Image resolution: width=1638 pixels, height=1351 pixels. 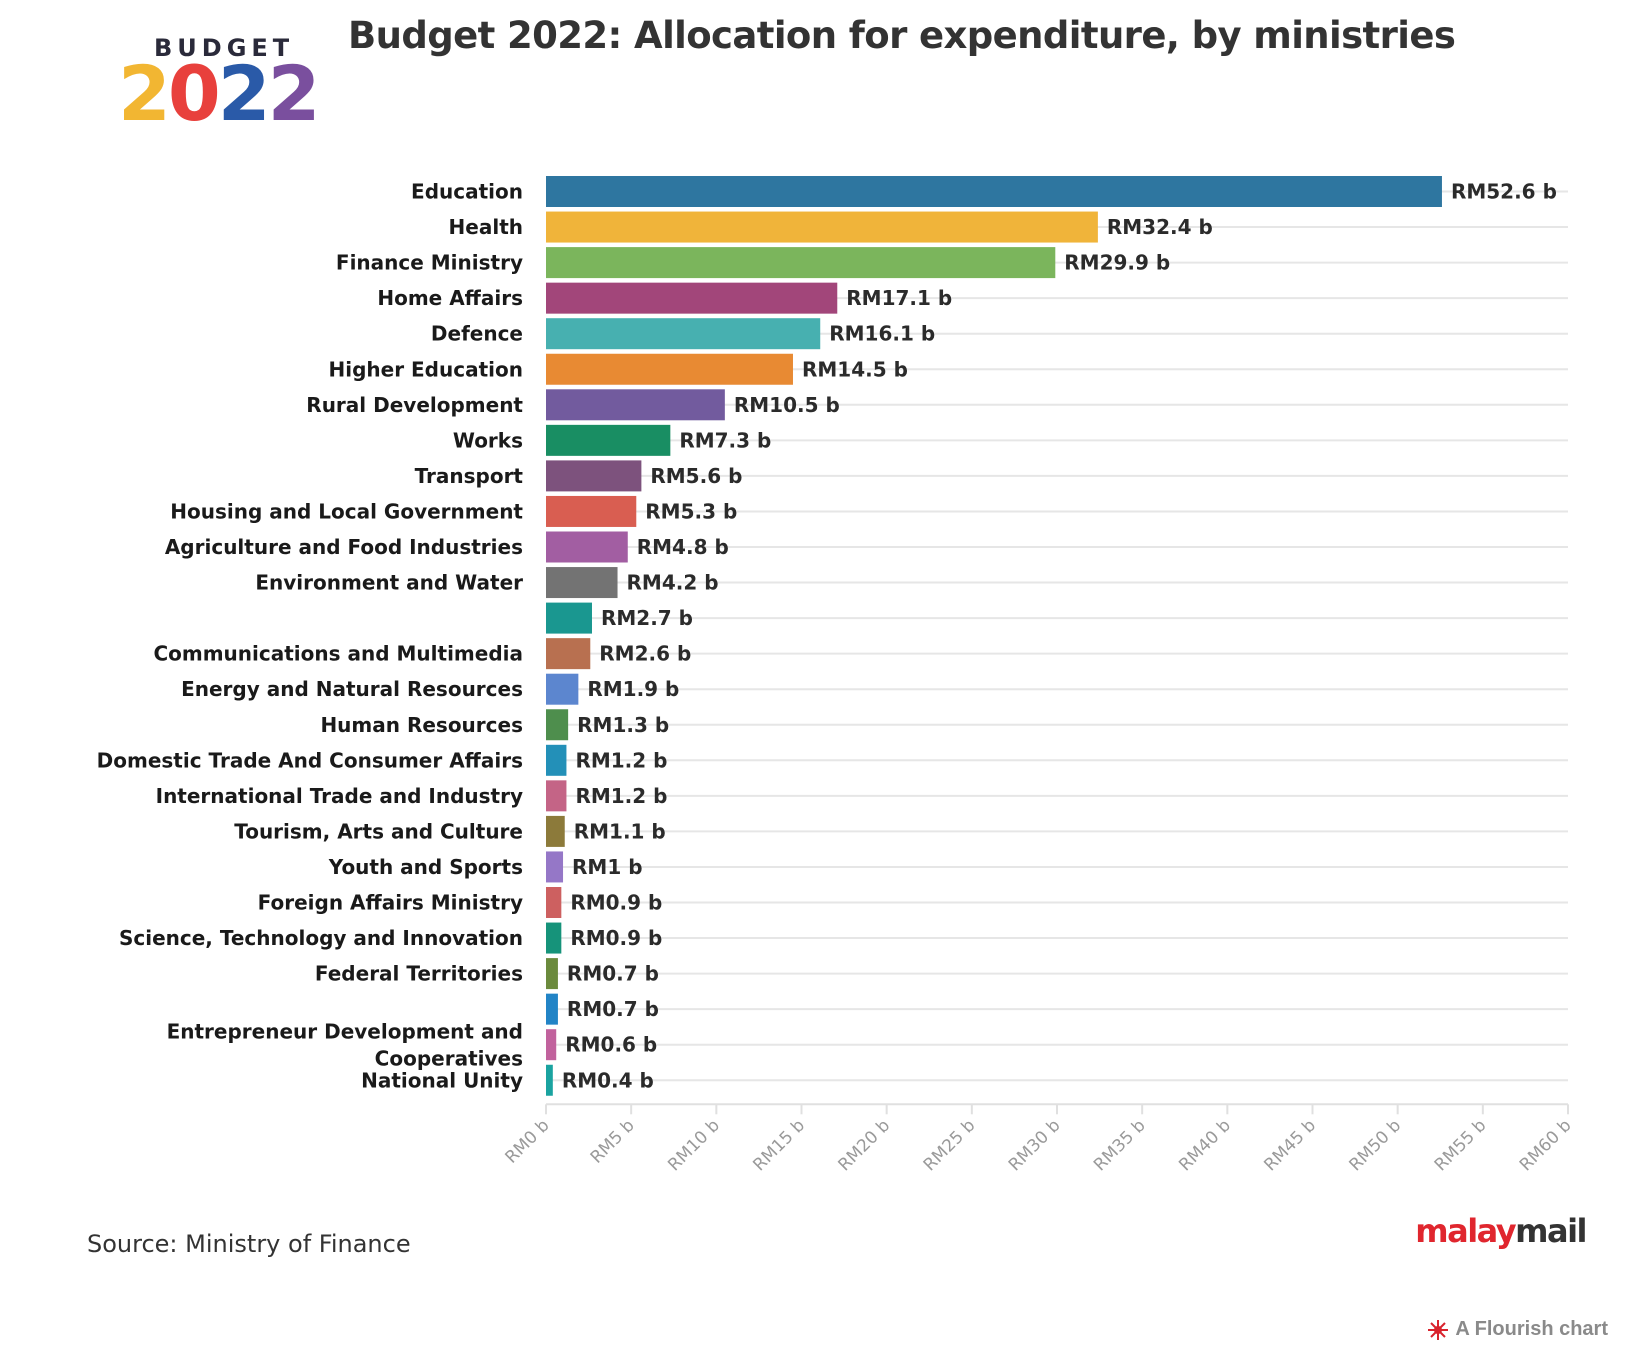 I want to click on x-tick-label: RM55 b, so click(x=1461, y=1146).